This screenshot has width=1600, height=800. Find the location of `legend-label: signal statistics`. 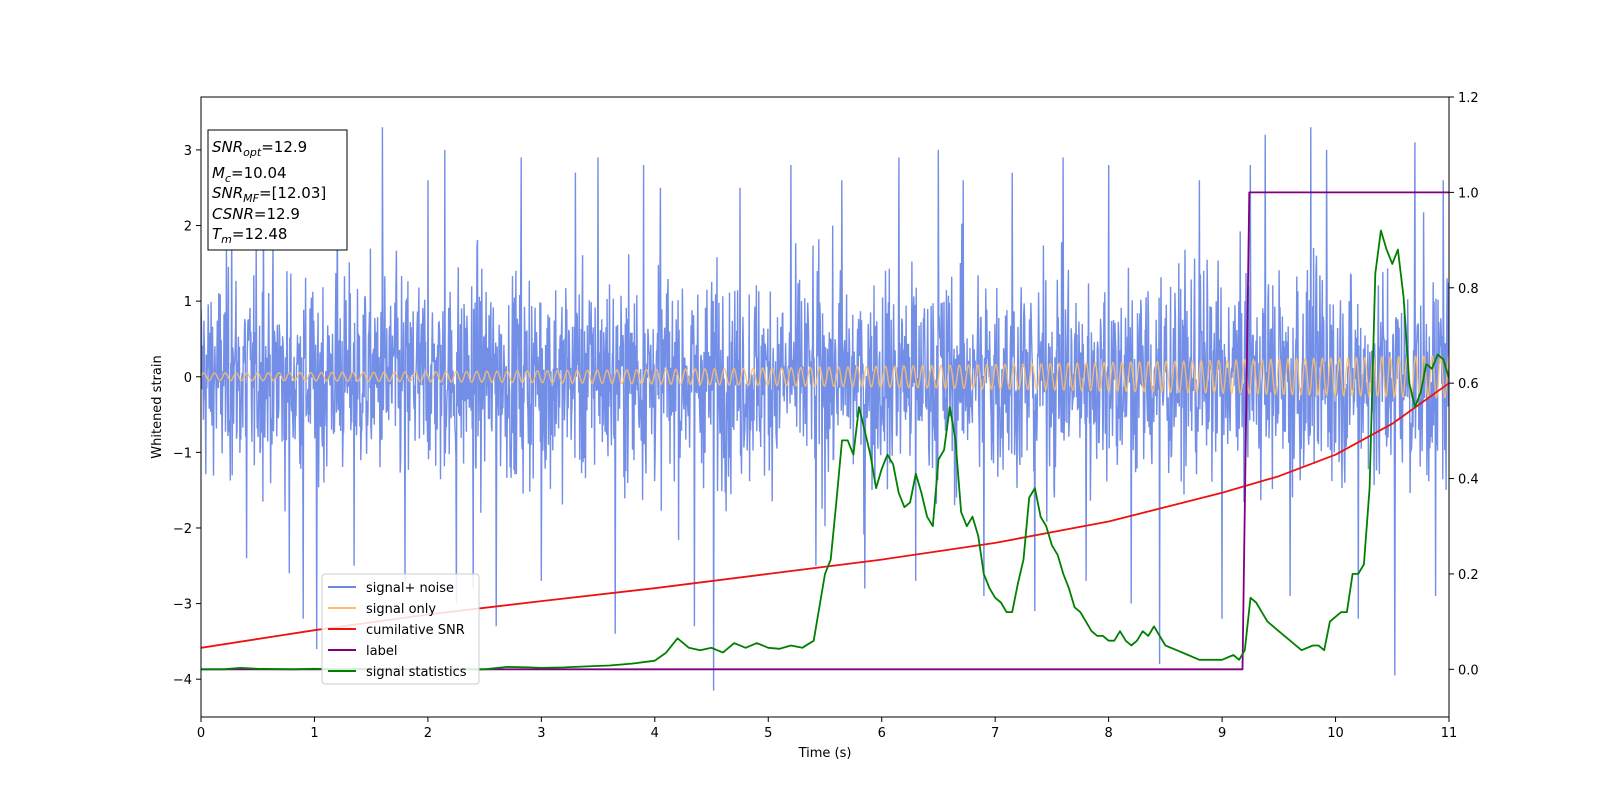

legend-label: signal statistics is located at coordinates (416, 672).